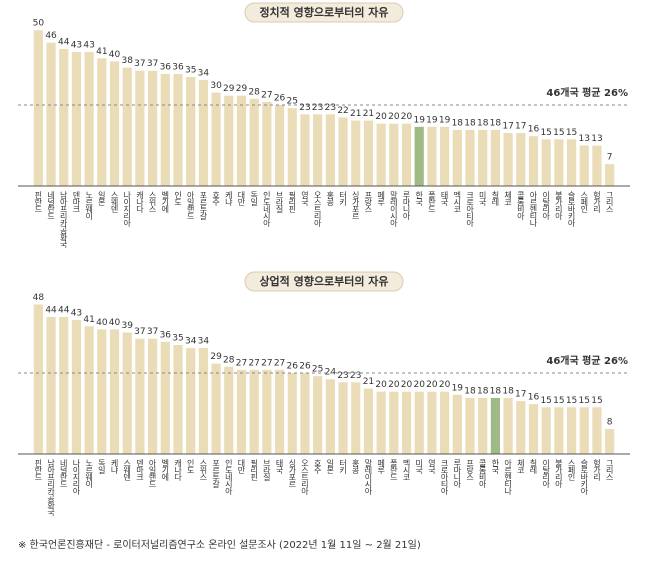 The image size is (647, 567). What do you see at coordinates (39, 24) in the screenshot?
I see `value-label: 50` at bounding box center [39, 24].